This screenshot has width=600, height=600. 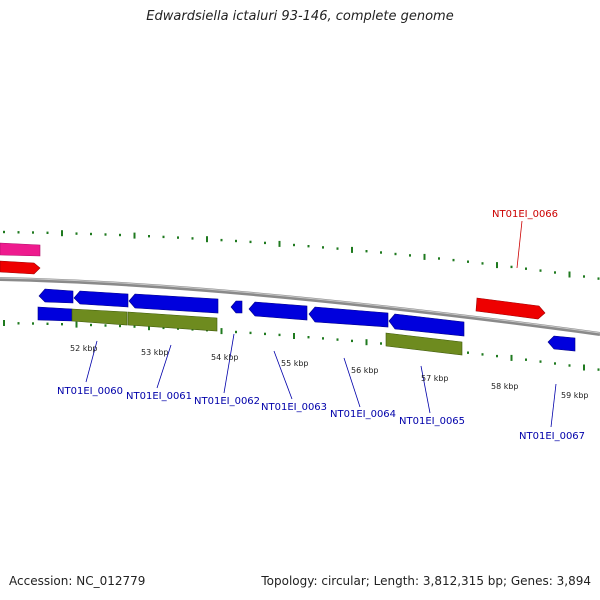 I want to click on gene-NT01EI_0062a-arrow, so click(x=173, y=303).